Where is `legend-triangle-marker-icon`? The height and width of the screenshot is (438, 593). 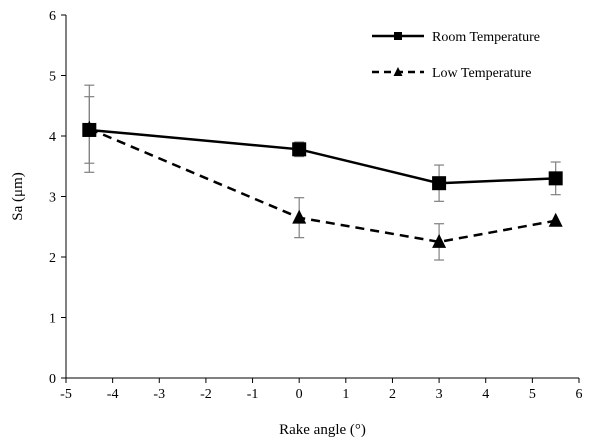 legend-triangle-marker-icon is located at coordinates (398, 71).